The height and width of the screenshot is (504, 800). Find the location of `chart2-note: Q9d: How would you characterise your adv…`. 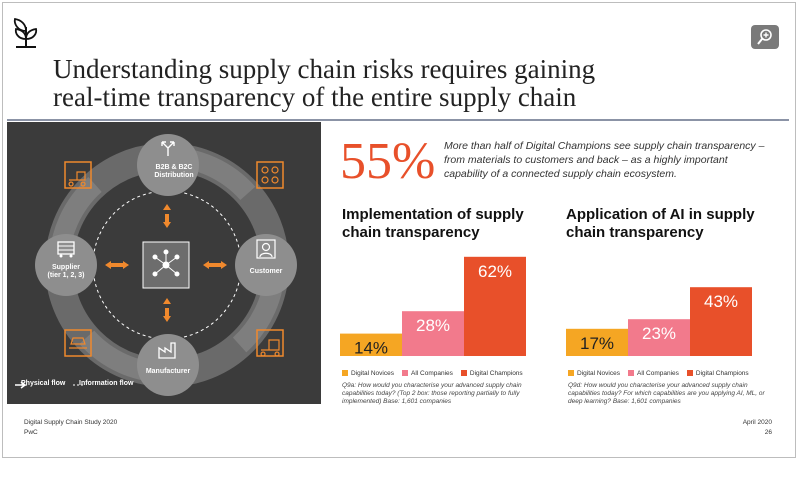

chart2-note: Q9d: How would you characterise your adv… is located at coordinates (666, 393).